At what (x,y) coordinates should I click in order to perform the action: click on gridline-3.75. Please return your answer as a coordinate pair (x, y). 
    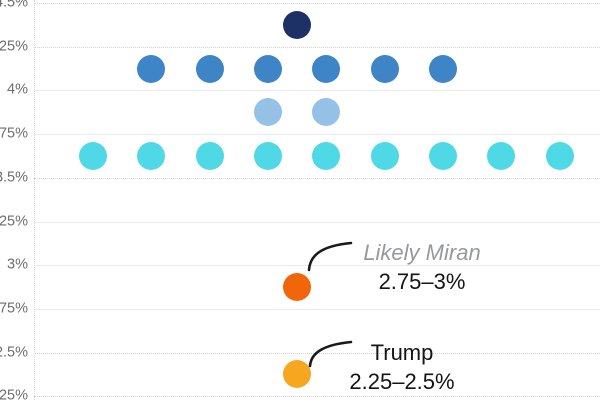
    Looking at the image, I should click on (317, 135).